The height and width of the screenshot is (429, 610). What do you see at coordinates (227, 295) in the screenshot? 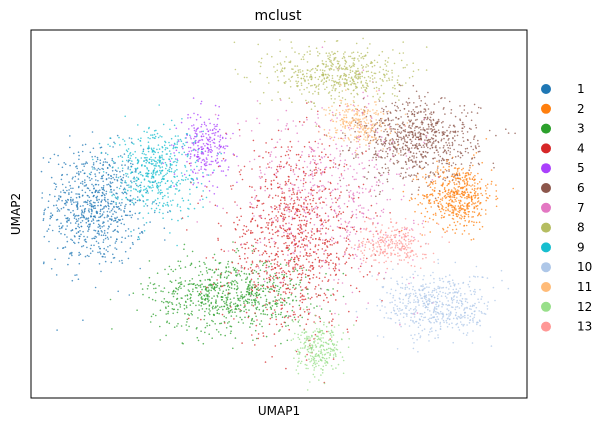
I see `cluster-3-points` at bounding box center [227, 295].